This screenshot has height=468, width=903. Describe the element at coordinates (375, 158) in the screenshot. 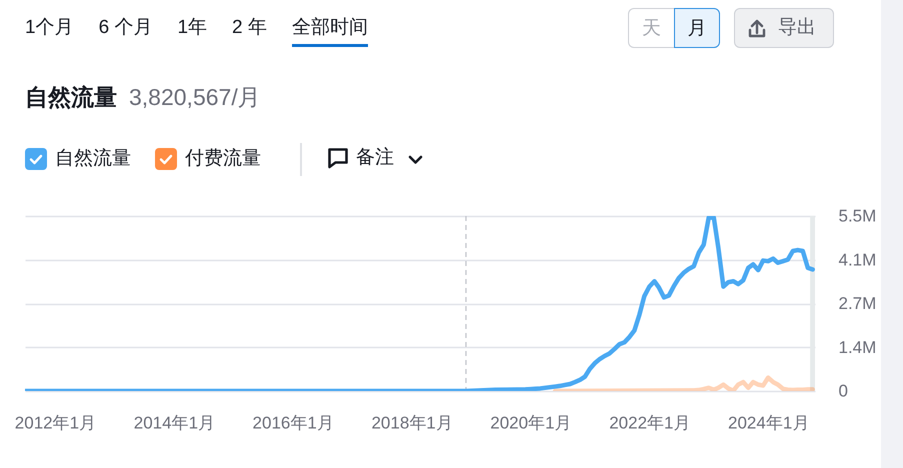

I see `text: 备注` at that location.